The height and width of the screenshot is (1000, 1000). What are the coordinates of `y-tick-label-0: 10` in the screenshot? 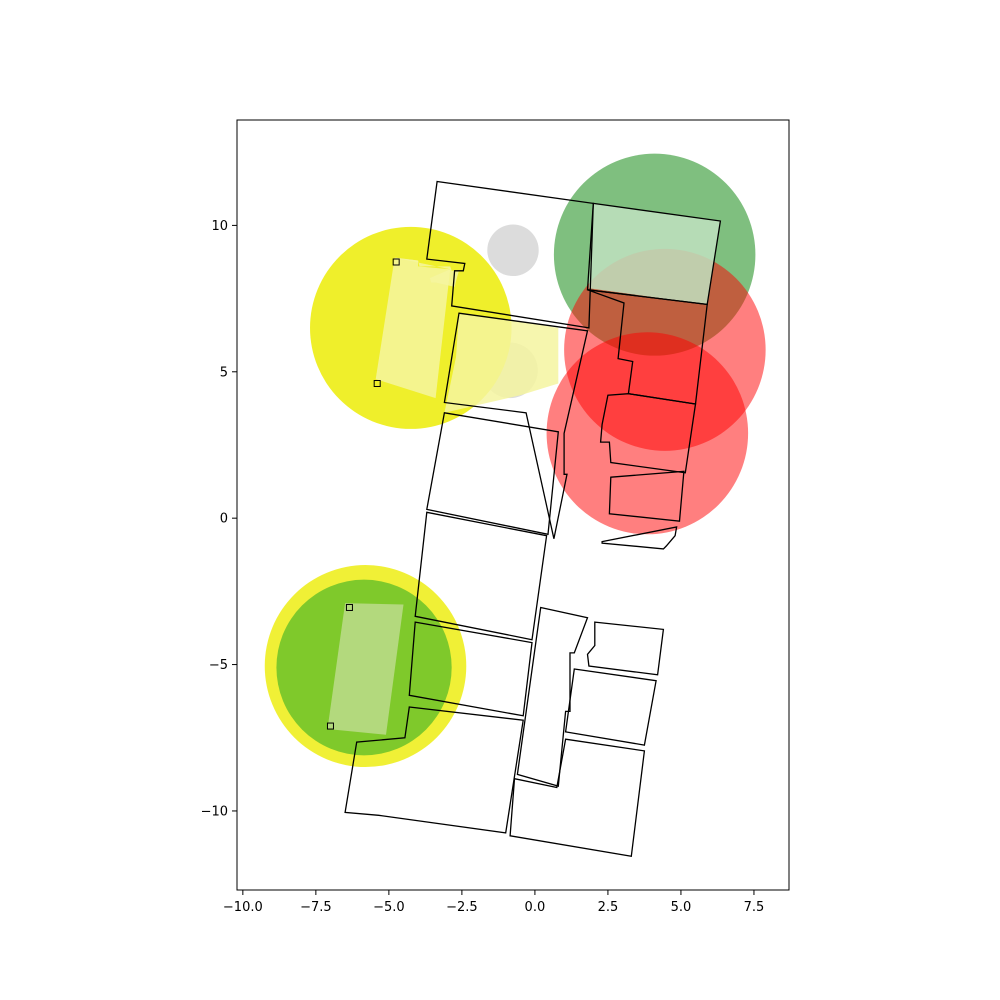 It's located at (219, 226).